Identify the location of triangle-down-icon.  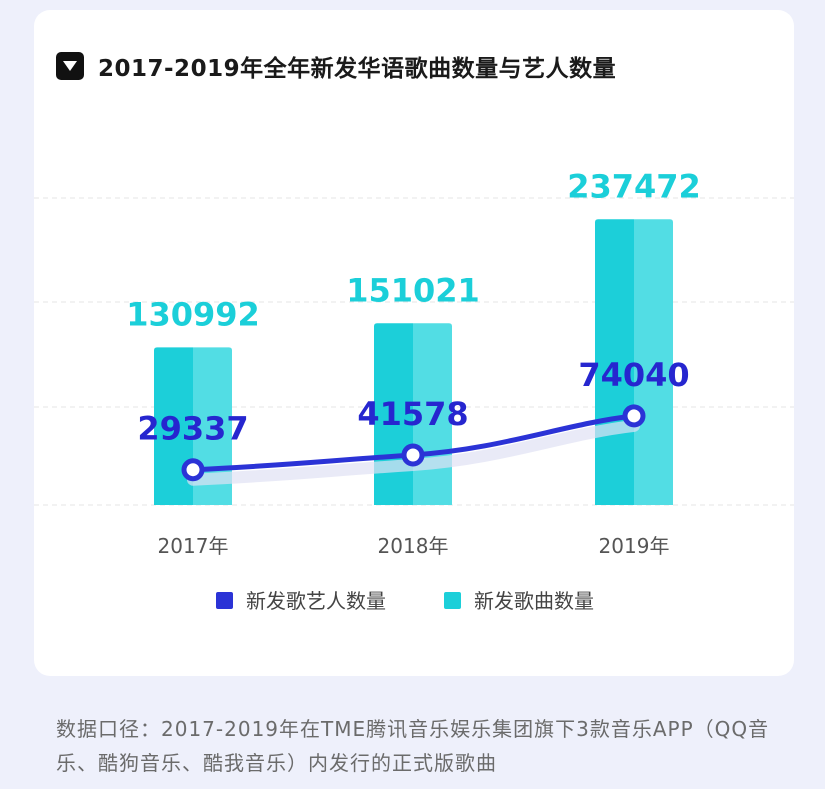
(70, 66).